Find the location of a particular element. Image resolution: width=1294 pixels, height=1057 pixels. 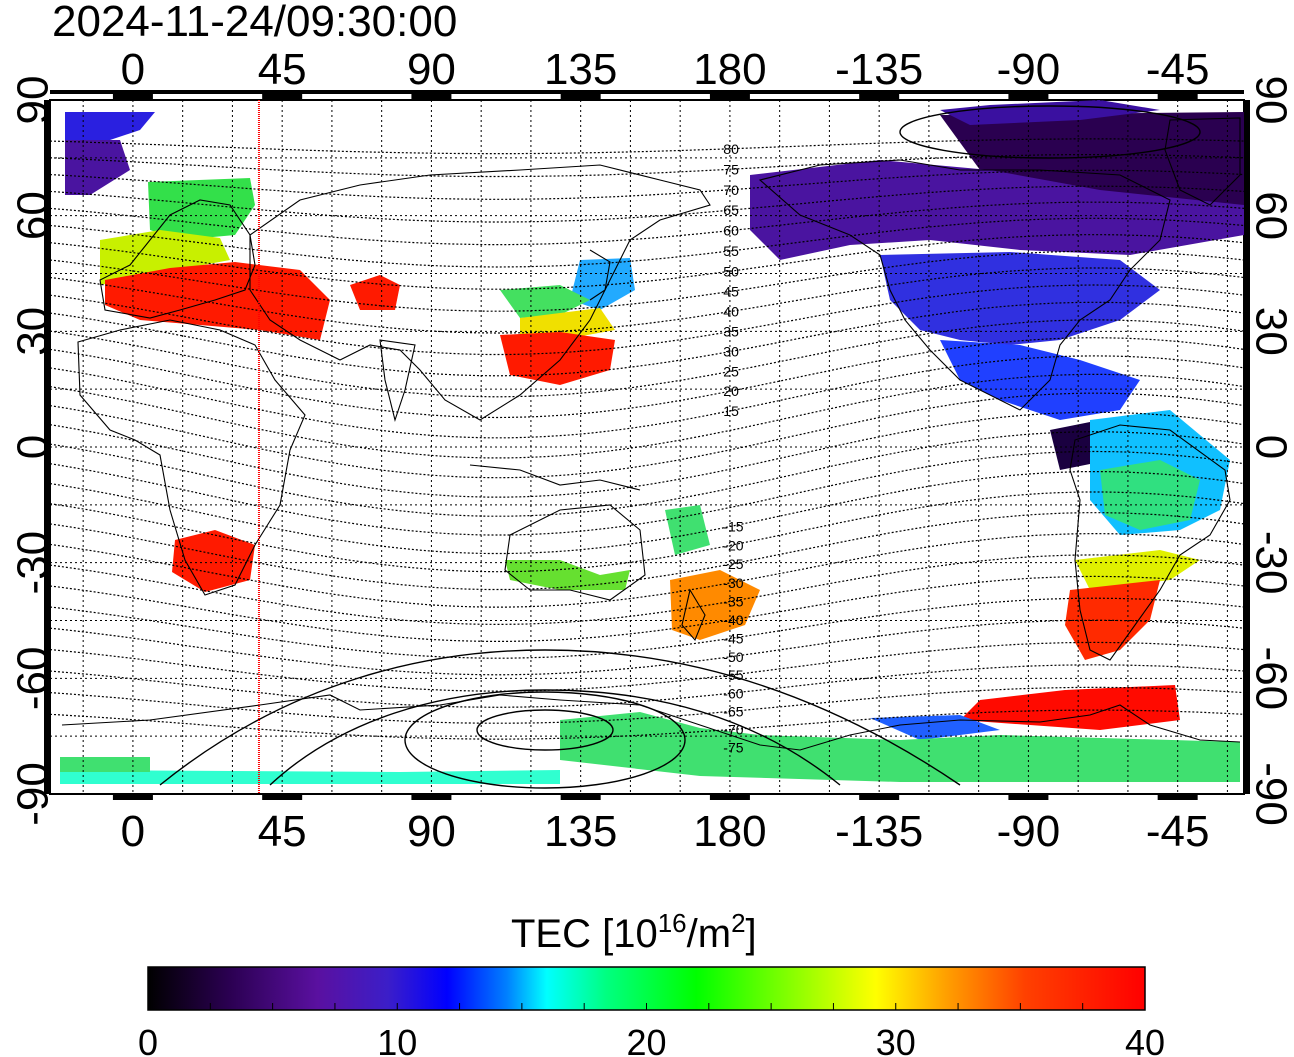

tec-central-america-blue is located at coordinates (1040, 380).